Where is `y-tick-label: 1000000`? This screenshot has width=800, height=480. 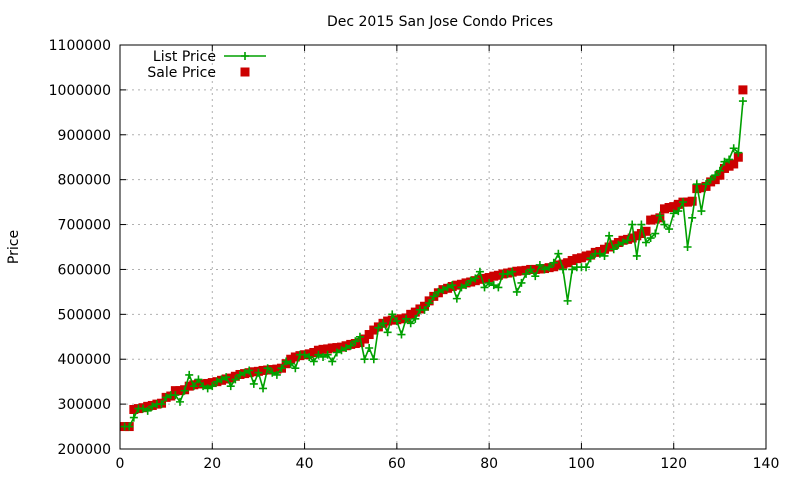 y-tick-label: 1000000 is located at coordinates (80, 91).